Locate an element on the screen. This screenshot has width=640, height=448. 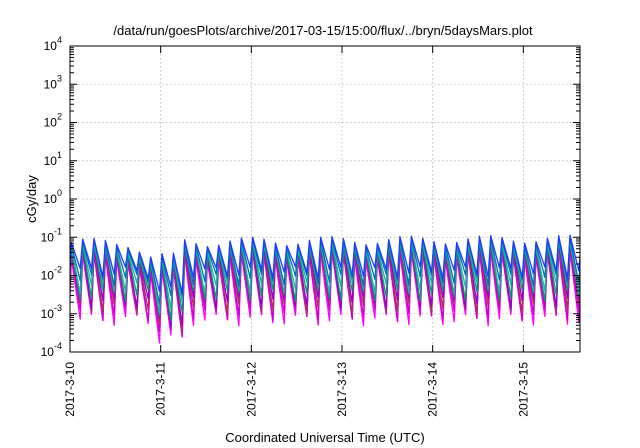
x-tick-label: 2017-3-15 is located at coordinates (523, 389).